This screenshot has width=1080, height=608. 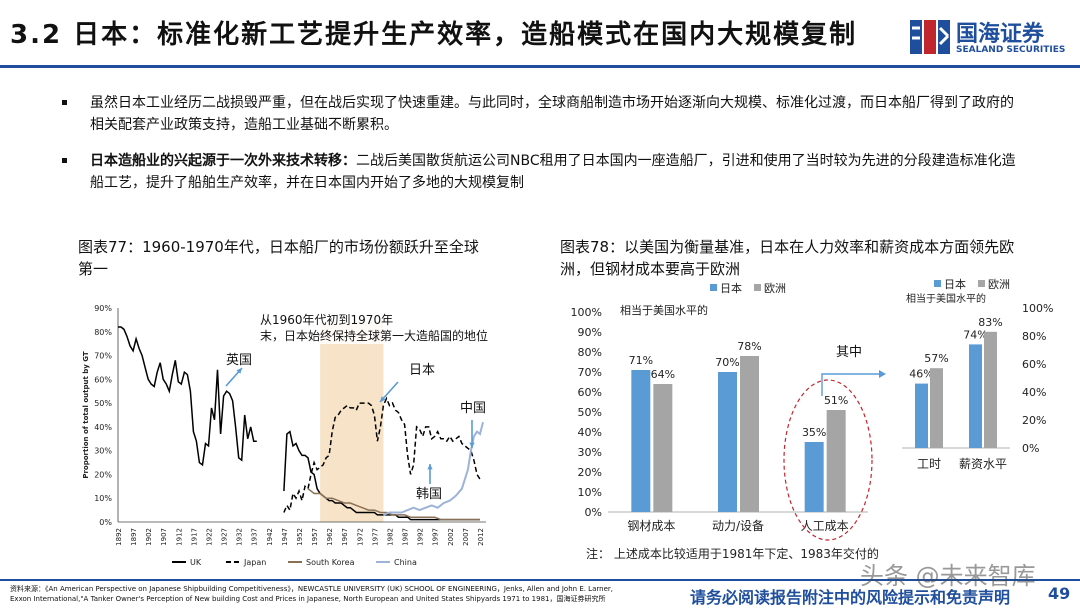 I want to click on data-label: 78%, so click(x=749, y=346).